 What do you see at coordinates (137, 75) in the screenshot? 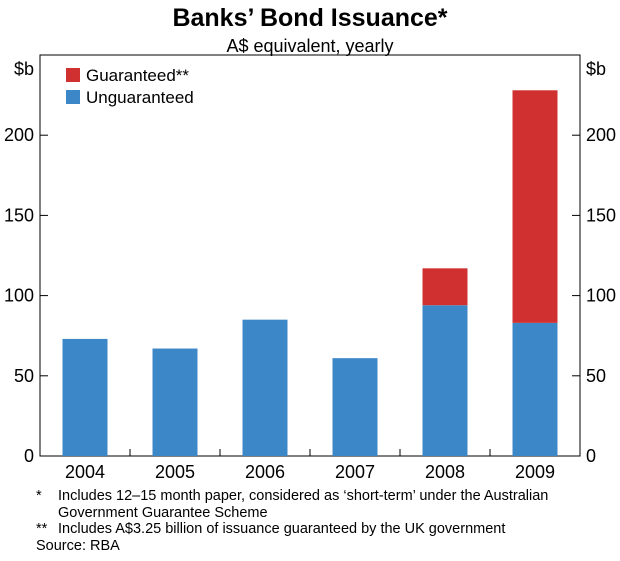
I see `legend-label: Guaranteed**` at bounding box center [137, 75].